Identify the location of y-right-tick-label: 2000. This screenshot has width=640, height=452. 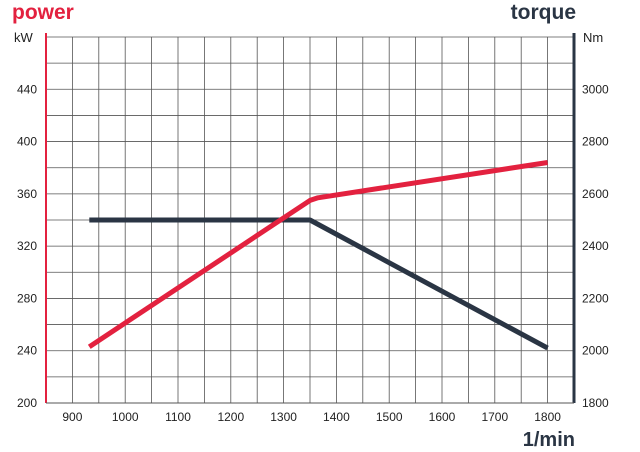
(595, 351).